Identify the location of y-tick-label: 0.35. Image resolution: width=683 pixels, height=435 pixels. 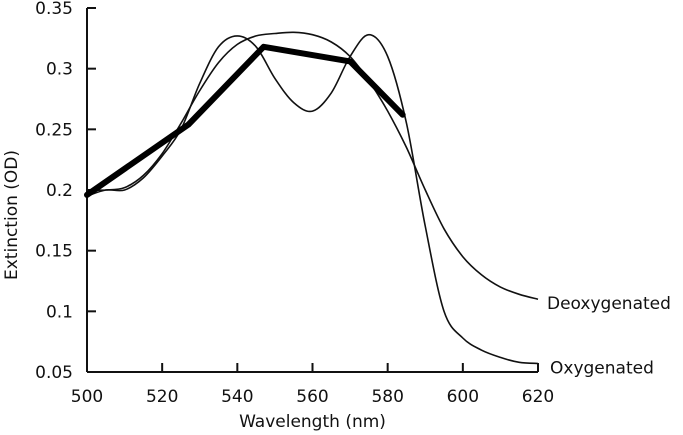
(54, 9).